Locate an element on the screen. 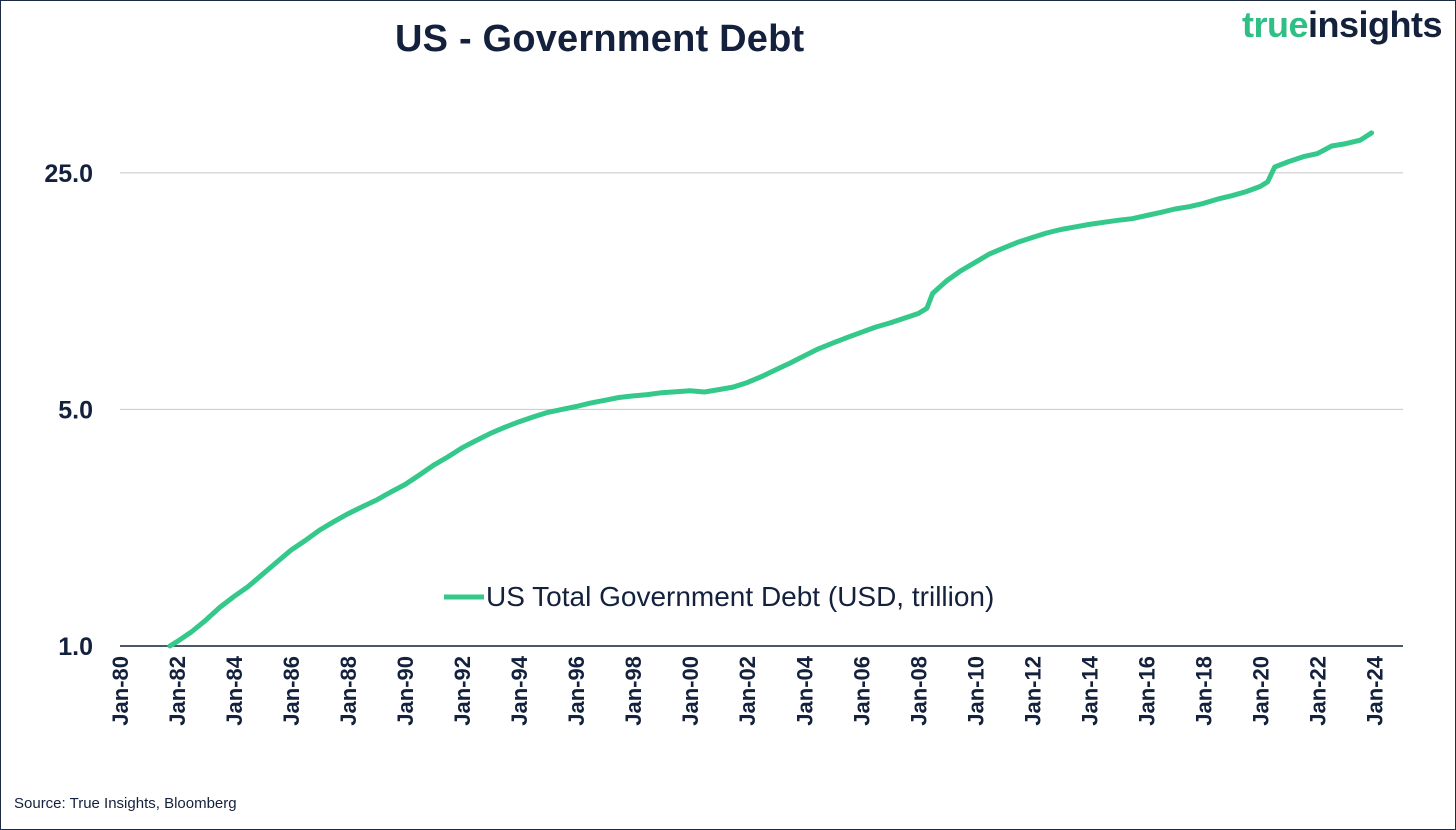  chart-title: US - Government Debt is located at coordinates (600, 39).